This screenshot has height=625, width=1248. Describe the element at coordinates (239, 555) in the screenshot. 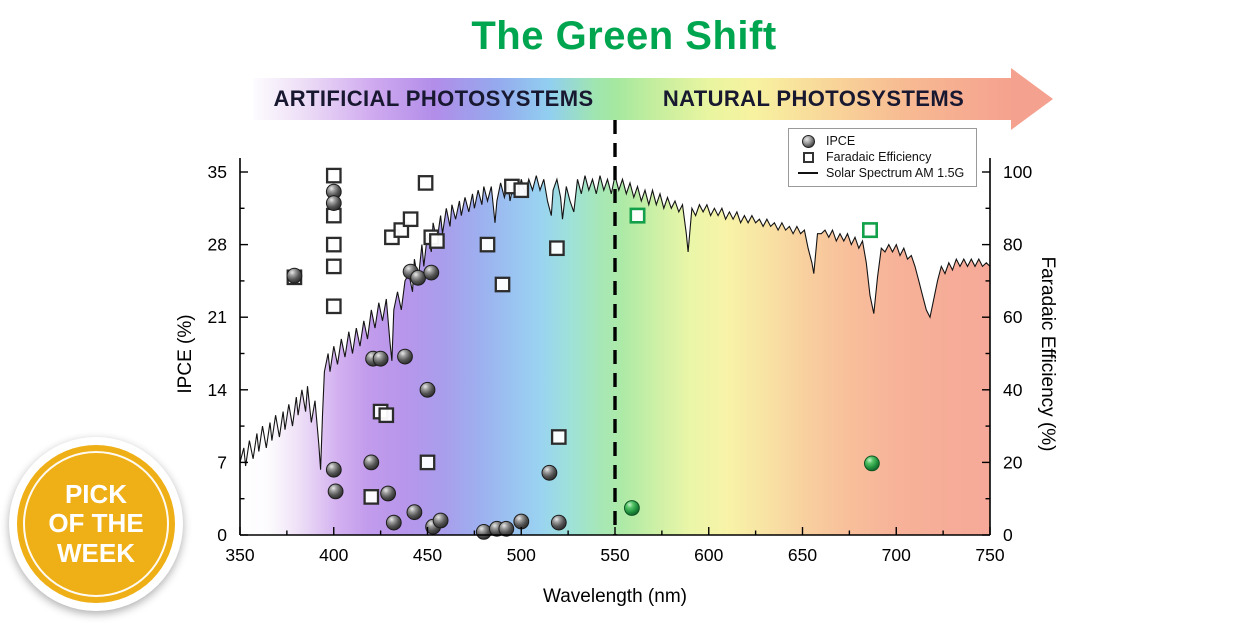

I see `svg-text: 350` at that location.